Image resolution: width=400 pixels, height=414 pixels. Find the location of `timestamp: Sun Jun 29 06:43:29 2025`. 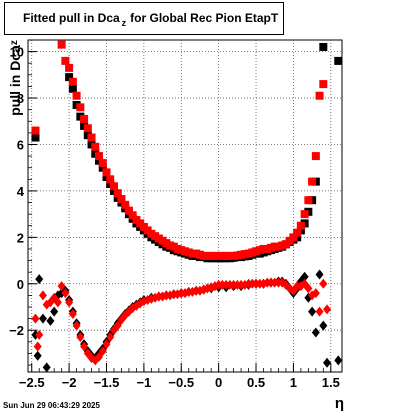

timestamp: Sun Jun 29 06:43:29 2025 is located at coordinates (51, 405).